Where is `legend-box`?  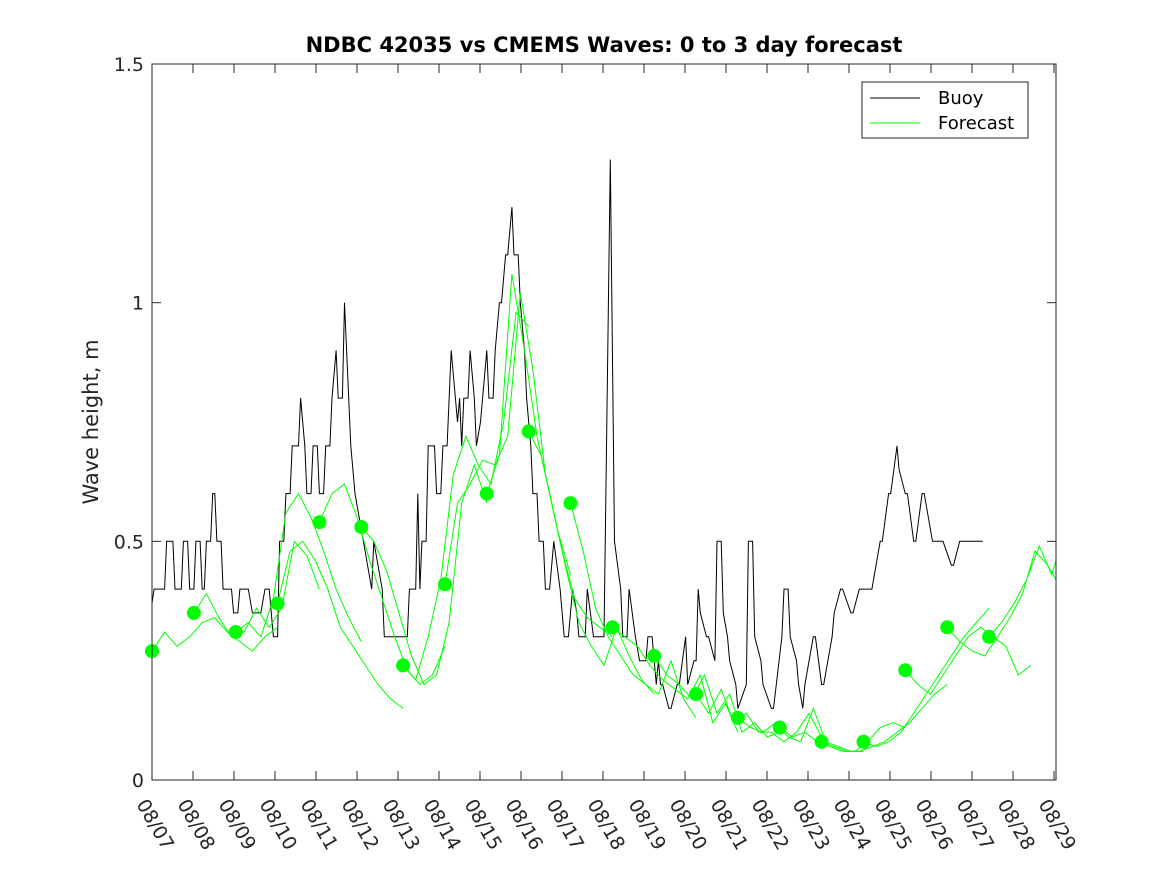
legend-box is located at coordinates (945, 110).